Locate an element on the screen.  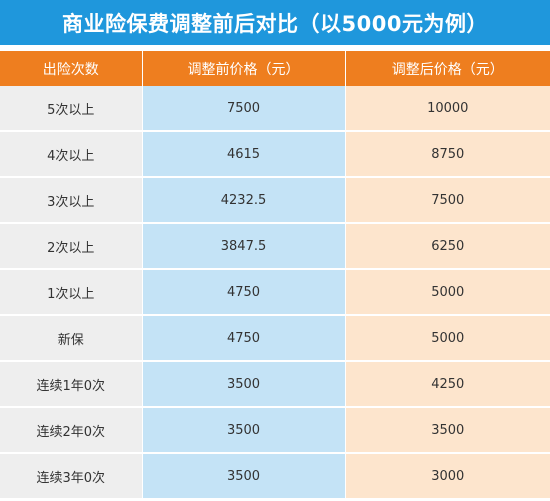
table-row: 连续1年0次 3500 4250 is located at coordinates (275, 384).